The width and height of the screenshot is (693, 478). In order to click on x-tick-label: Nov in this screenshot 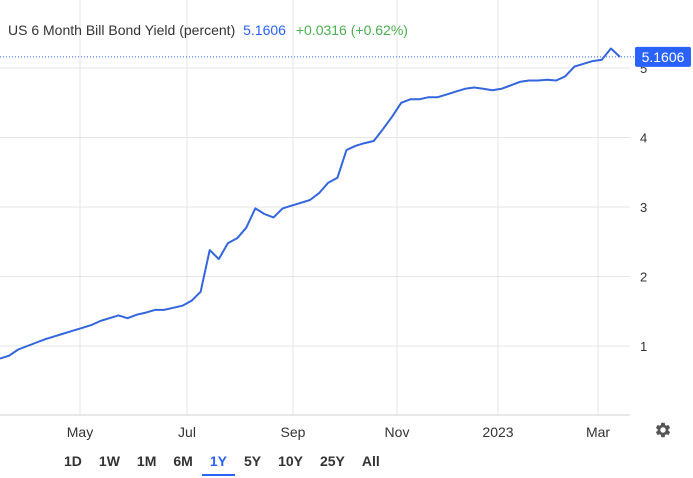, I will do `click(397, 432)`.